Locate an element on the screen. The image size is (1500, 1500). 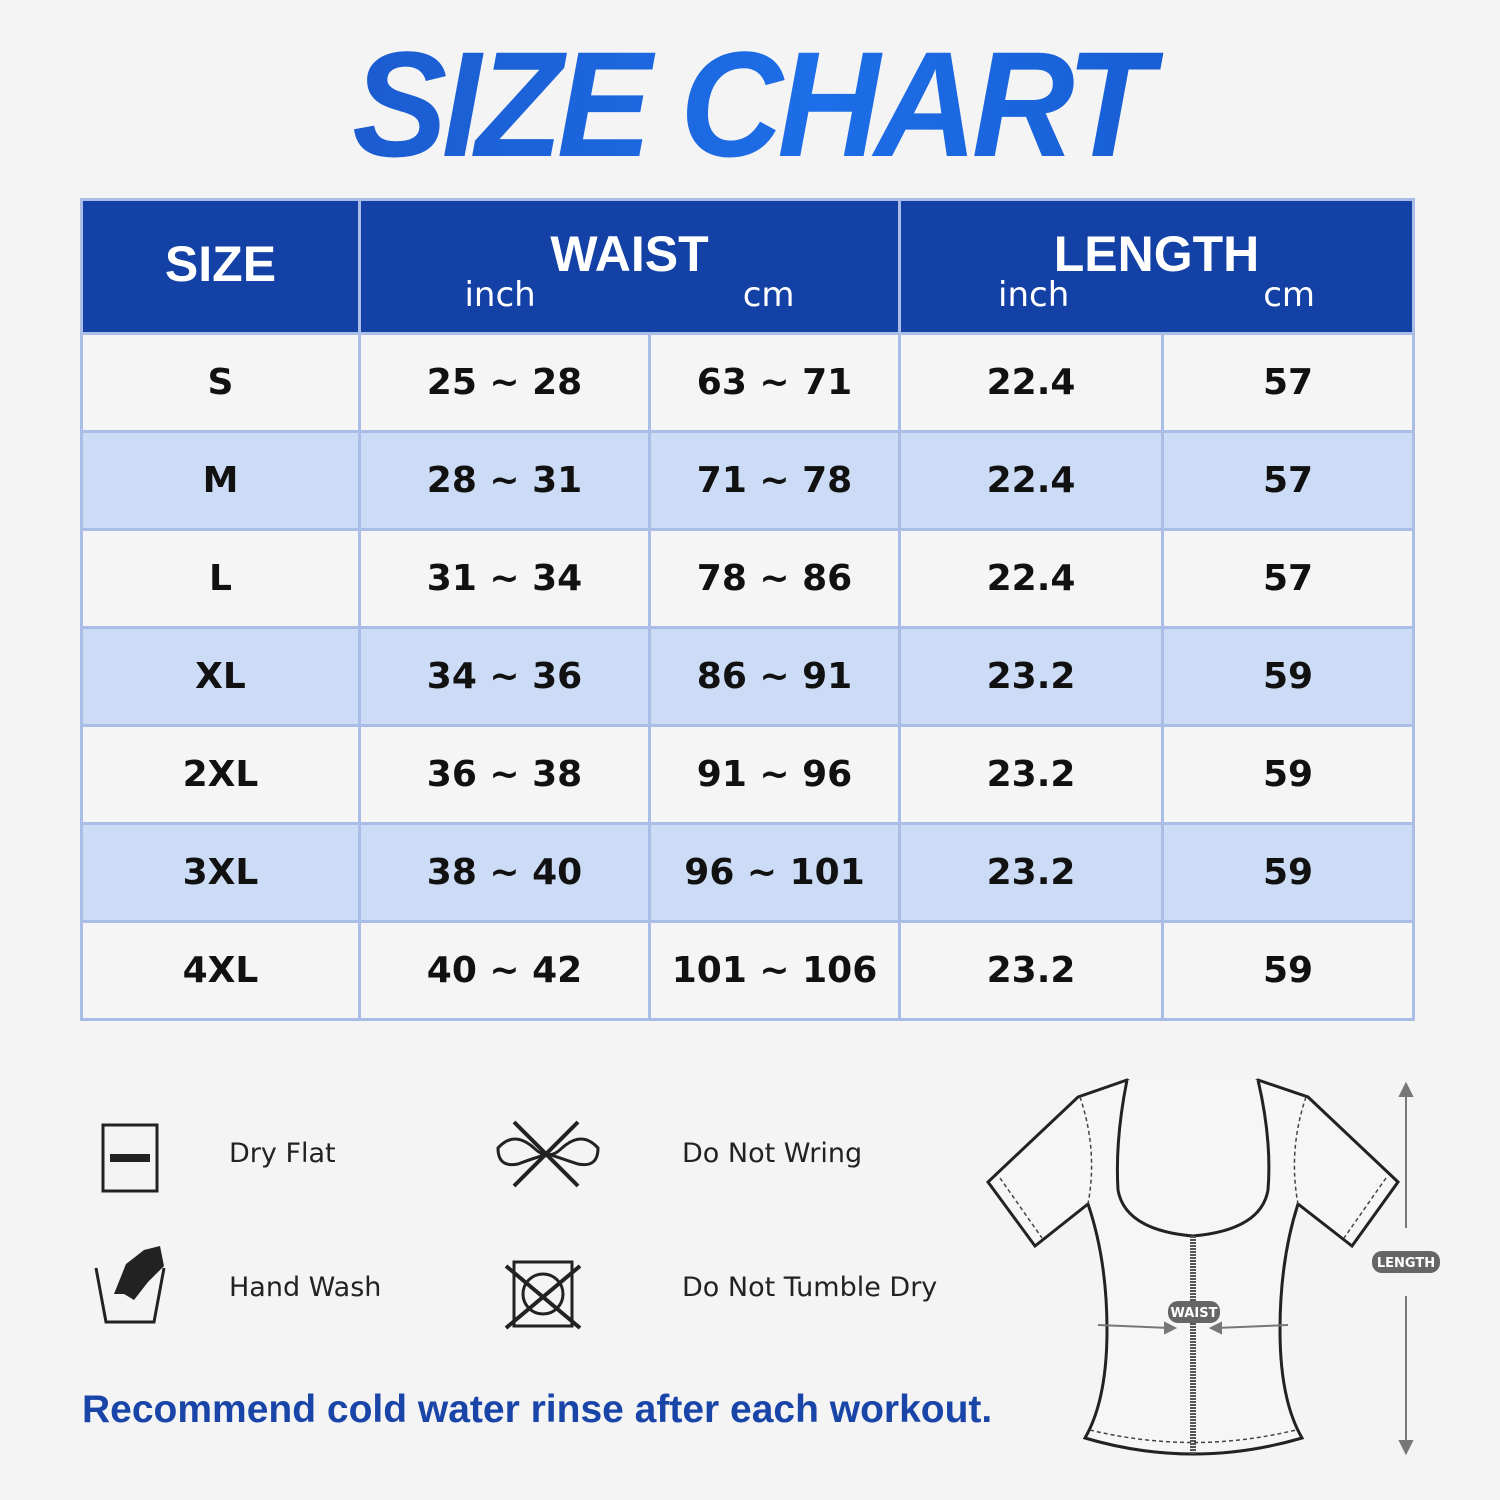
cell-waist-cm: 71 ~ 78 is located at coordinates (774, 480).